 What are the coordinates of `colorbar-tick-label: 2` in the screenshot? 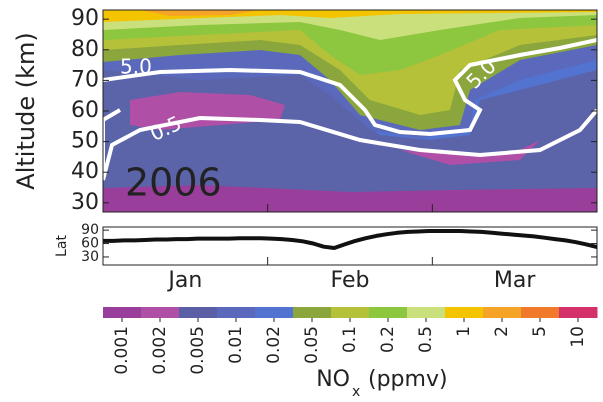 It's located at (502, 331).